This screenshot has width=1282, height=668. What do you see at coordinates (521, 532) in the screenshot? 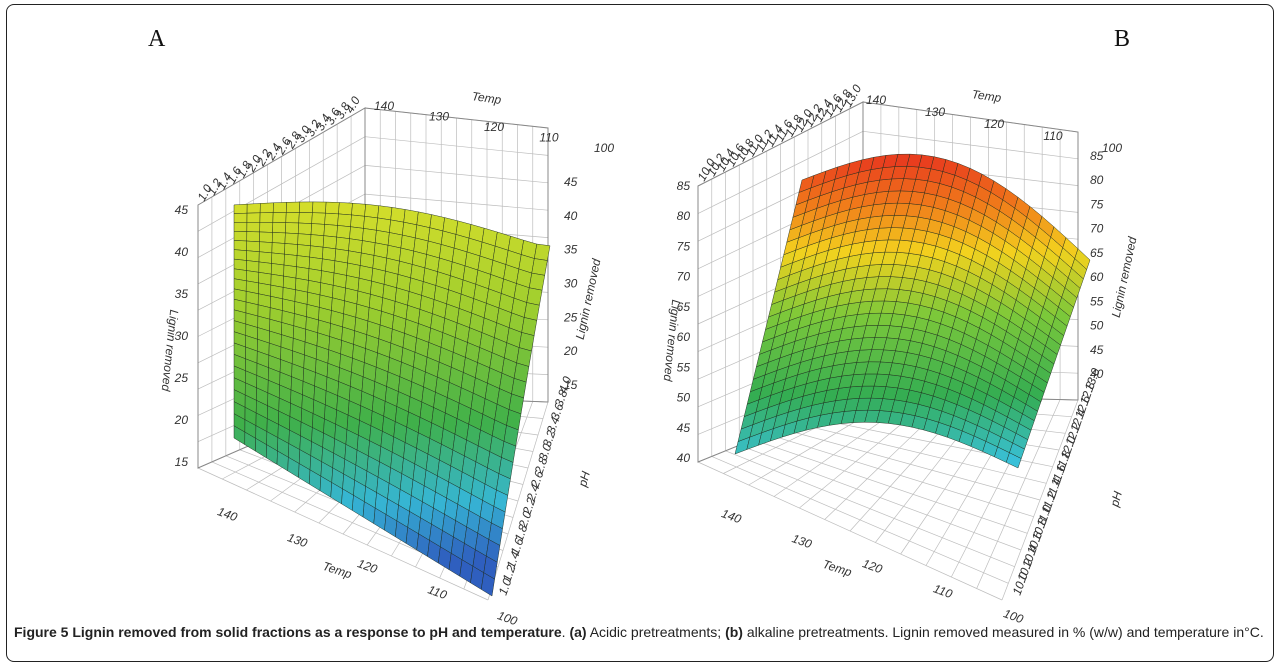
I see `y-tick-label: 1.8` at bounding box center [521, 532].